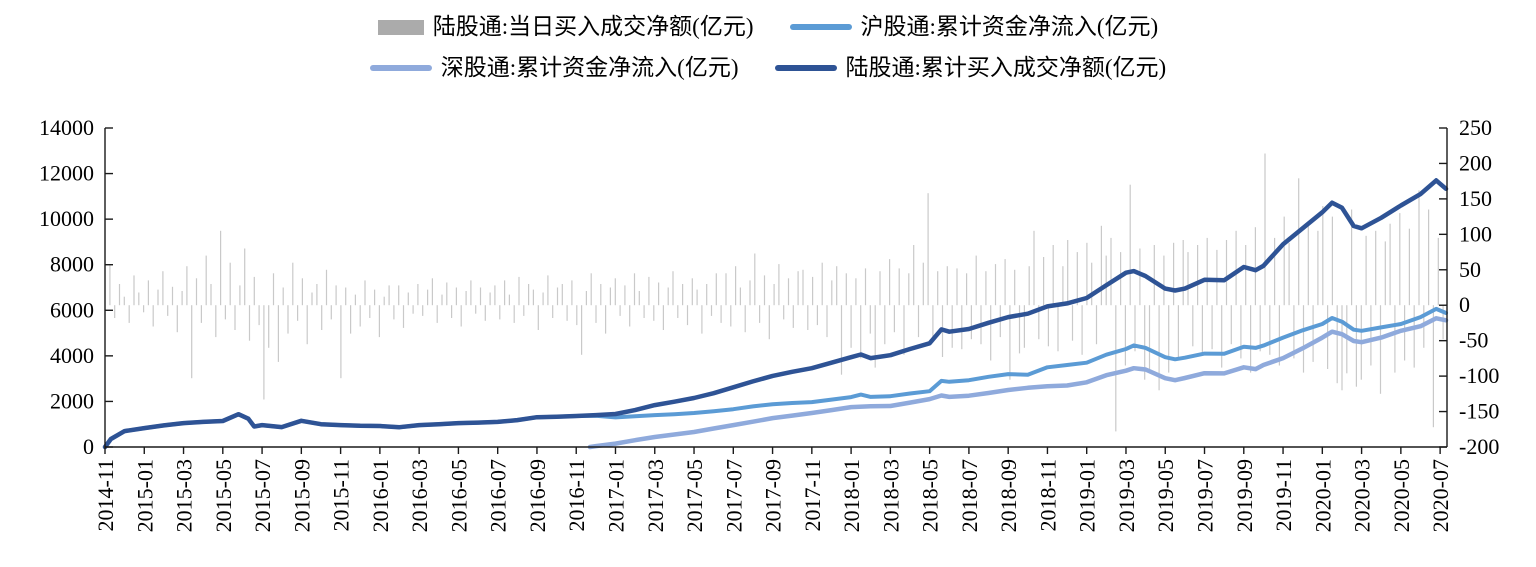 The width and height of the screenshot is (1536, 567). I want to click on right-axis-tick-label: -200, so click(1479, 446).